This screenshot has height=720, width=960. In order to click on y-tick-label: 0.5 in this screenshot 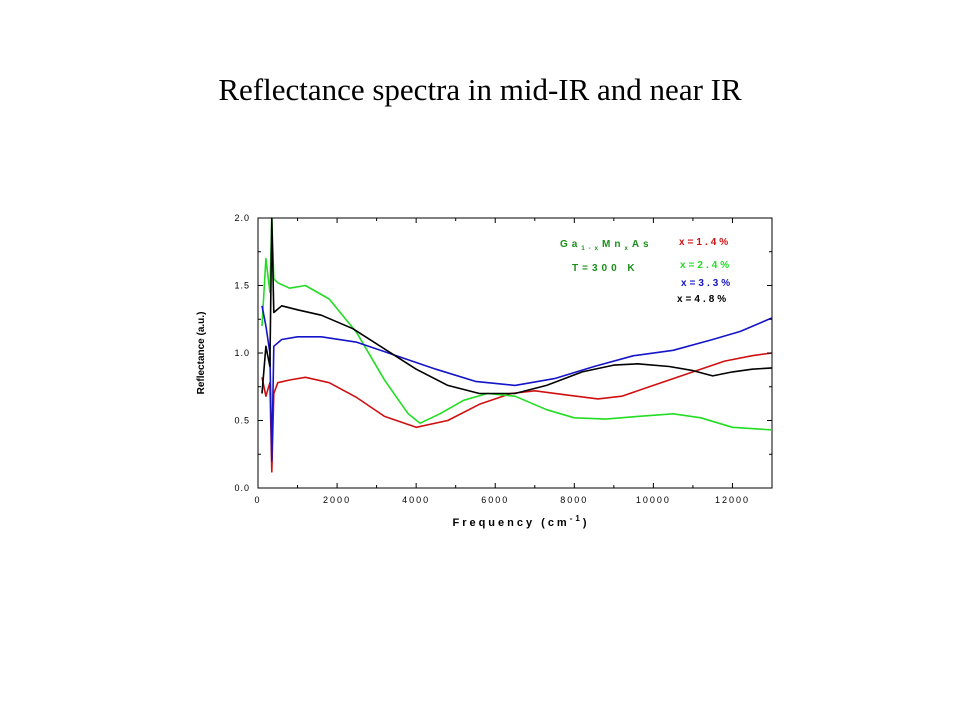, I will do `click(242, 421)`.